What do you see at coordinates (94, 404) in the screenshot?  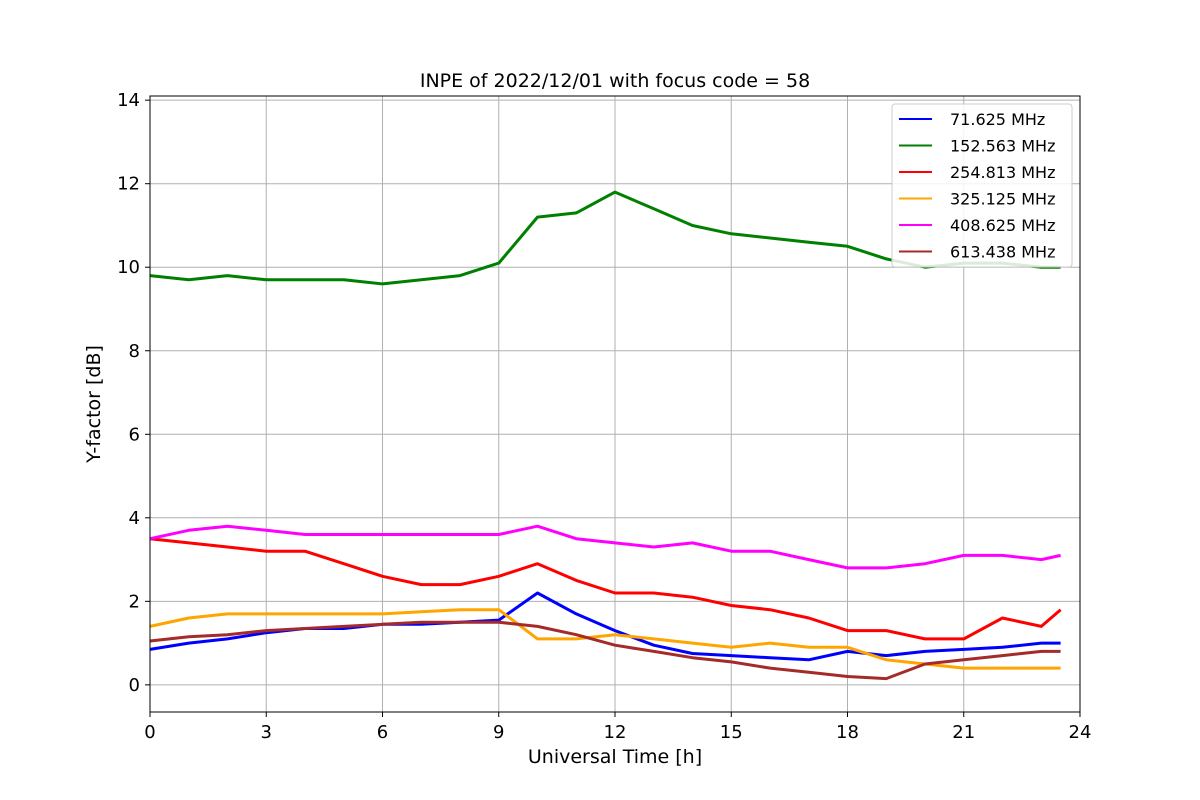 I see `y-axis-label: Y-factor [dB]` at bounding box center [94, 404].